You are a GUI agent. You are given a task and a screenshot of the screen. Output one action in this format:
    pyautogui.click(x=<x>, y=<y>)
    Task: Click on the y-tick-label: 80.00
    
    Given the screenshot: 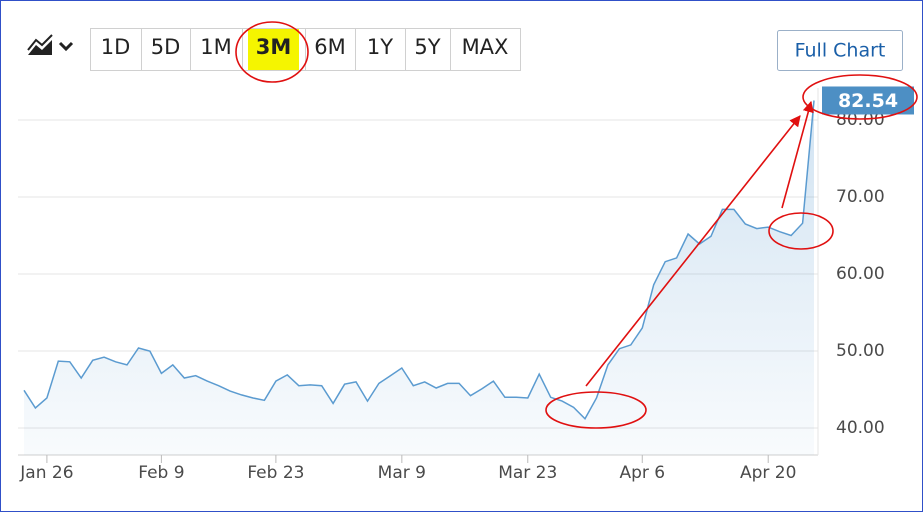 What is the action you would take?
    pyautogui.click(x=860, y=120)
    